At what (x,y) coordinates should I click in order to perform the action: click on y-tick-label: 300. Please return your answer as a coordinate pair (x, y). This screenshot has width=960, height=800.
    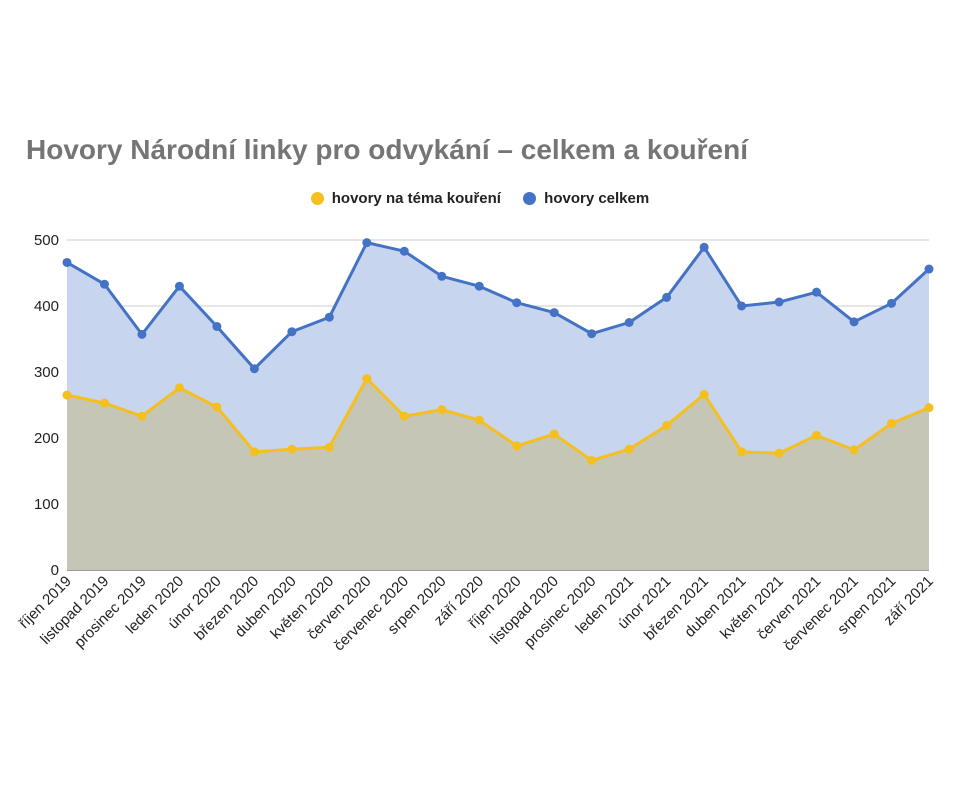
    Looking at the image, I should click on (46, 372).